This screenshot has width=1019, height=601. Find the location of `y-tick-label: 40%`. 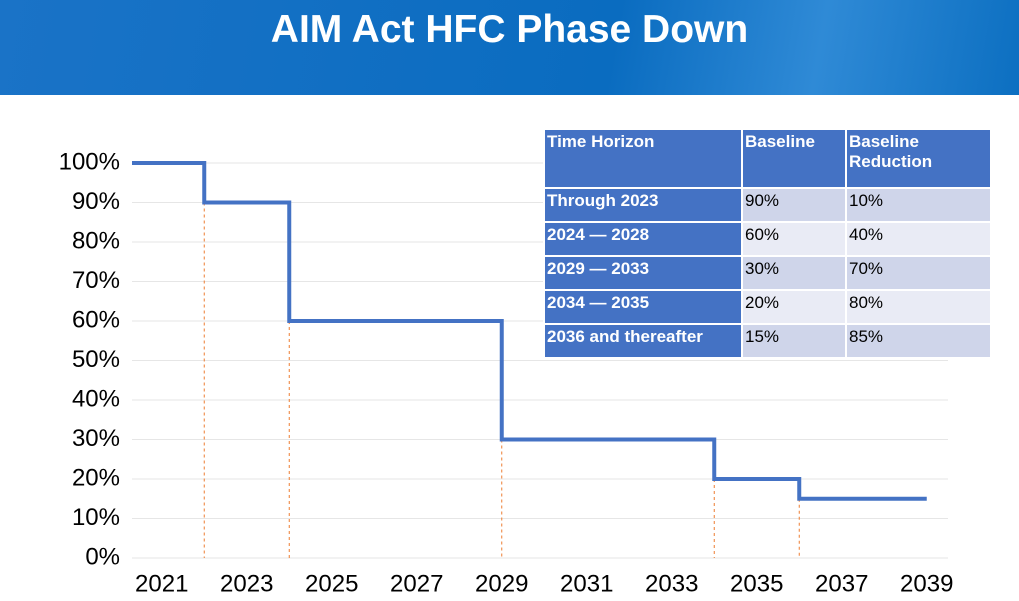

y-tick-label: 40% is located at coordinates (96, 398).